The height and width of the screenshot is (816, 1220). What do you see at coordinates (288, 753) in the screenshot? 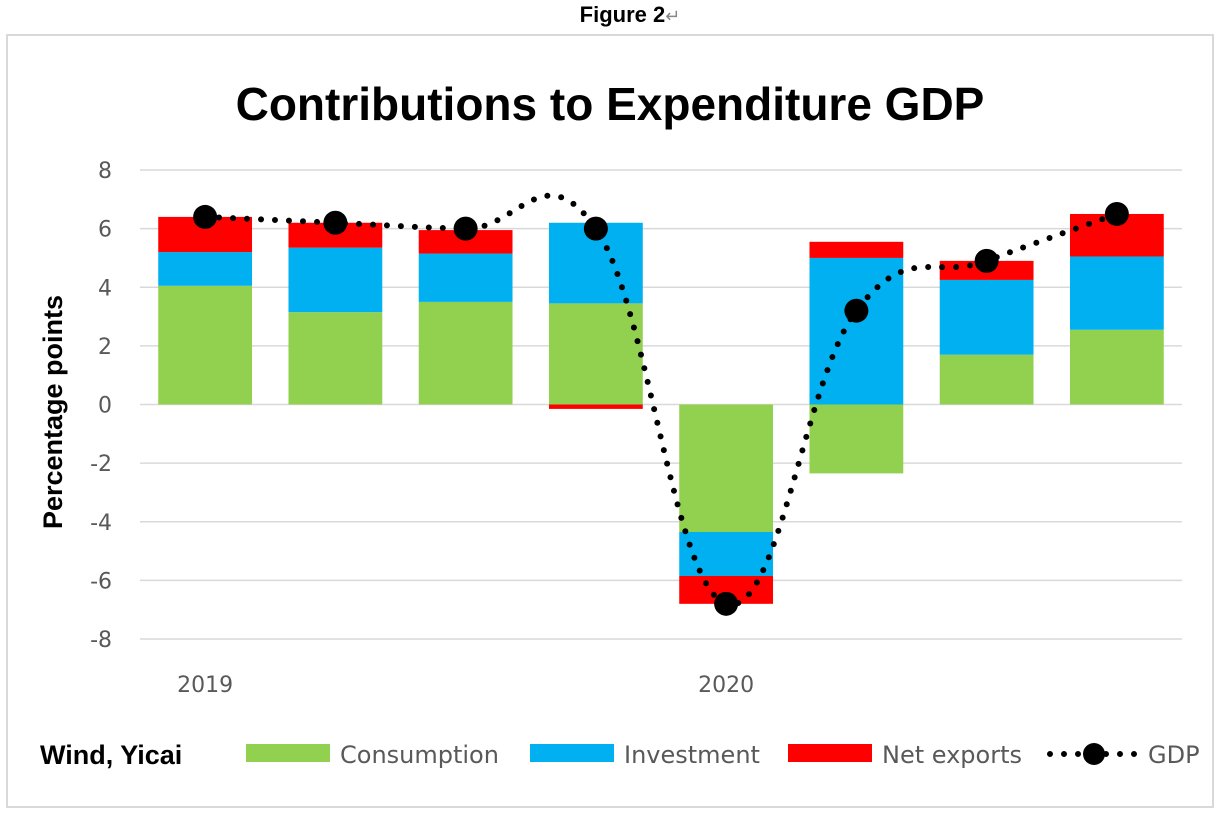
I see `legend-swatch-consumption` at bounding box center [288, 753].